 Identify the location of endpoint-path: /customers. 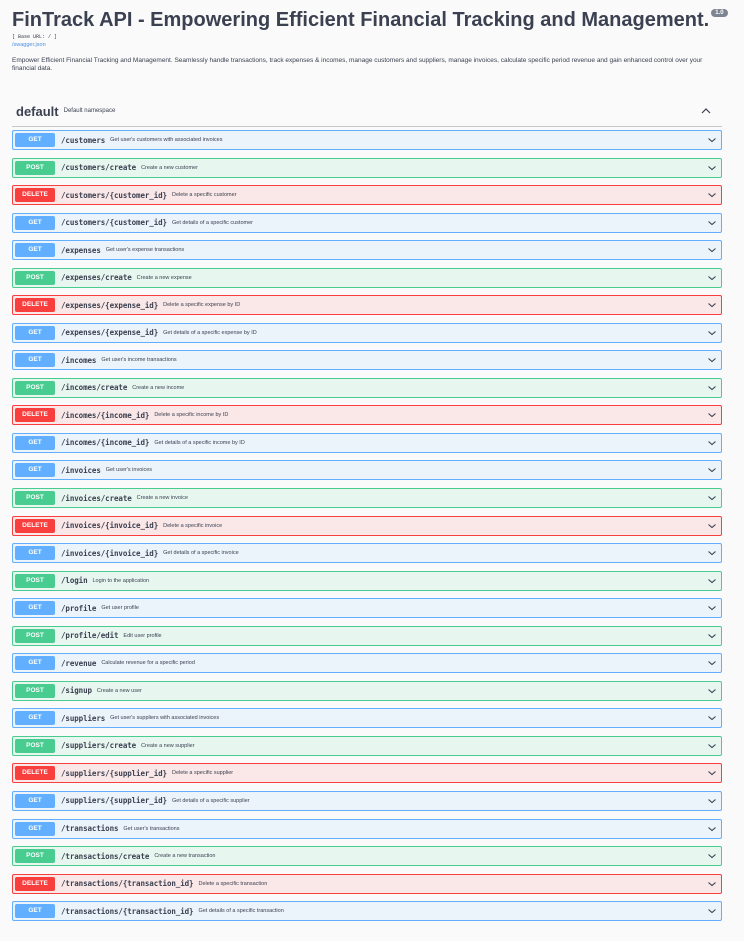
(83, 140).